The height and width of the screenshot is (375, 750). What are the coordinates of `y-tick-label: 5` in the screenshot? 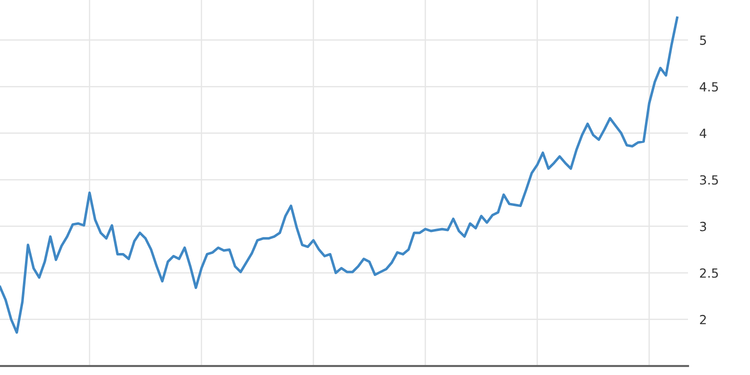 It's located at (703, 40).